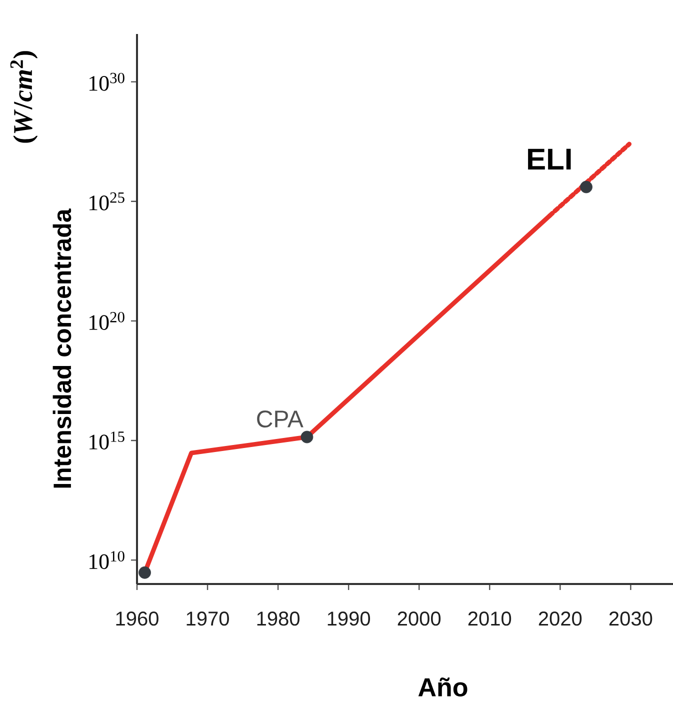  What do you see at coordinates (443, 687) in the screenshot?
I see `x-axis-title: Año` at bounding box center [443, 687].